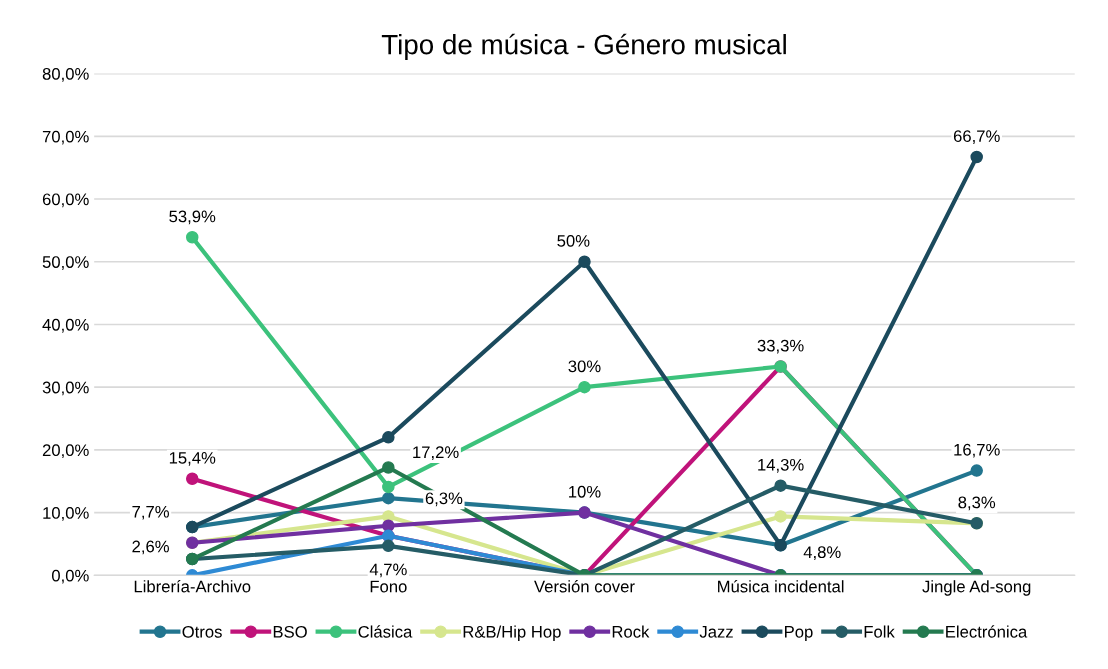  Describe the element at coordinates (150, 512) in the screenshot. I see `annotation: 7,7%` at that location.